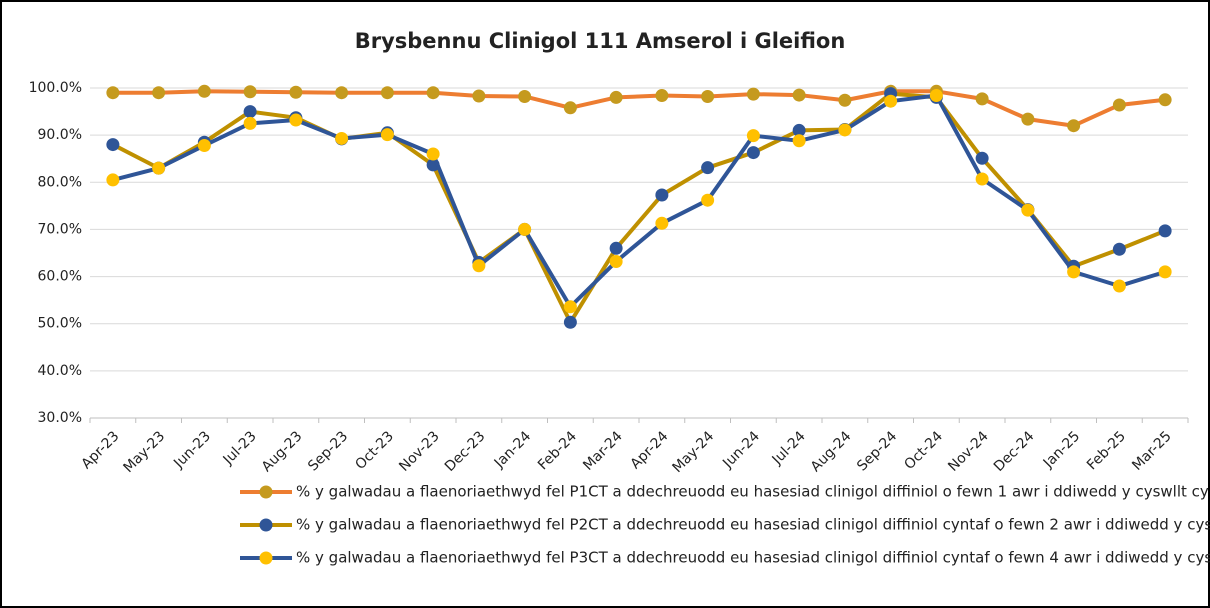  I want to click on y-tick-label: 60.0%, so click(60, 277).